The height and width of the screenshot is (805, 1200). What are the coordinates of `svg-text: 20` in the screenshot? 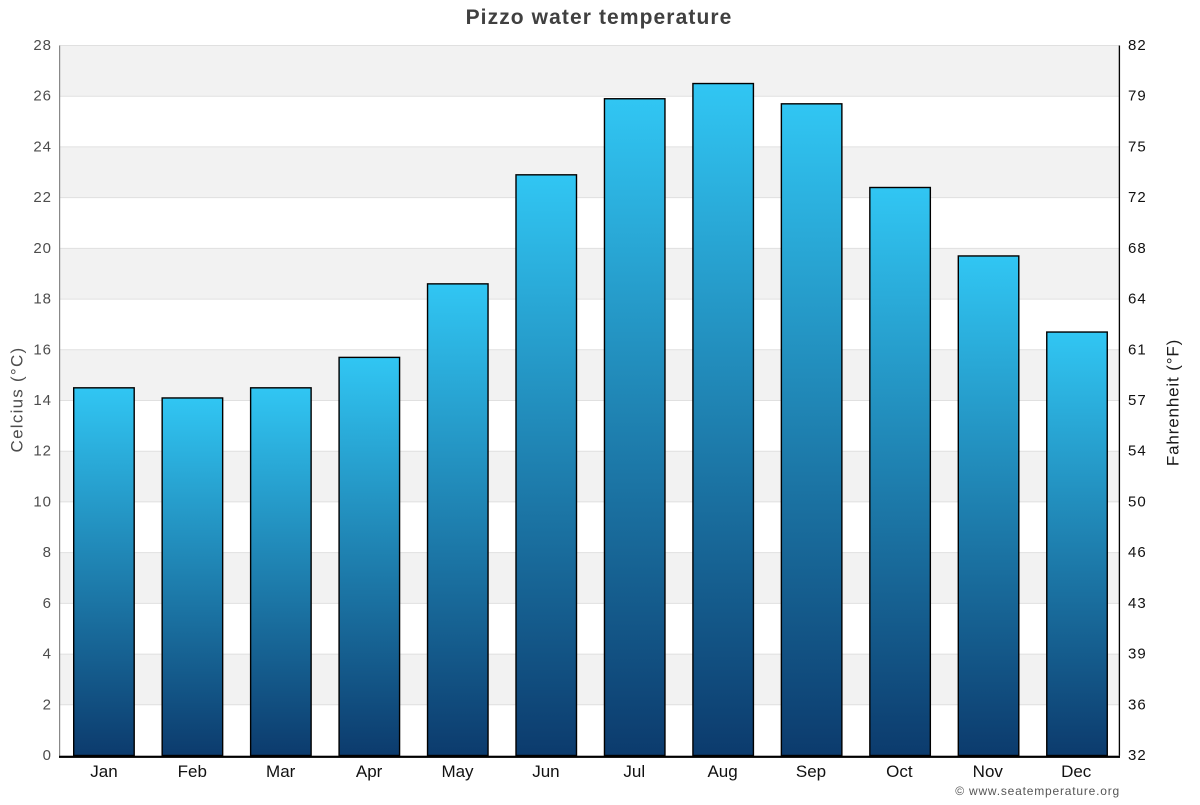 It's located at (42, 248).